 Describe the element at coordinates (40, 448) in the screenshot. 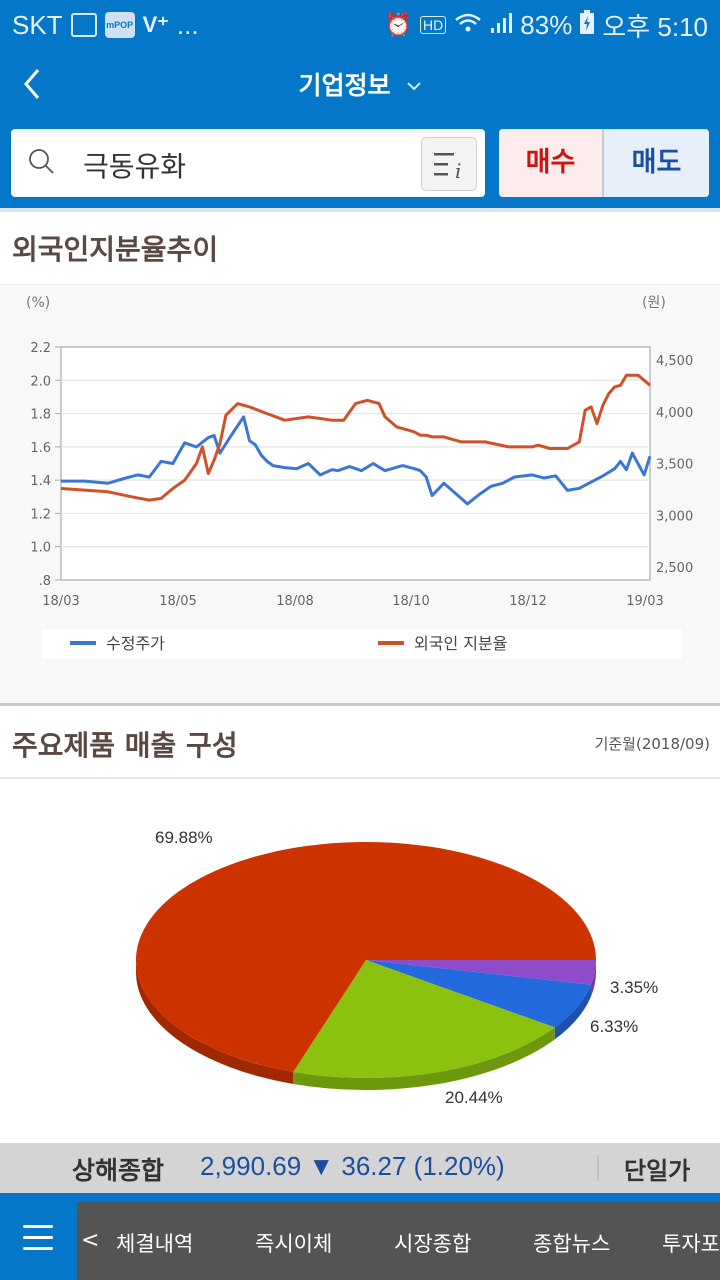

I see `svg-text: 1.6` at that location.